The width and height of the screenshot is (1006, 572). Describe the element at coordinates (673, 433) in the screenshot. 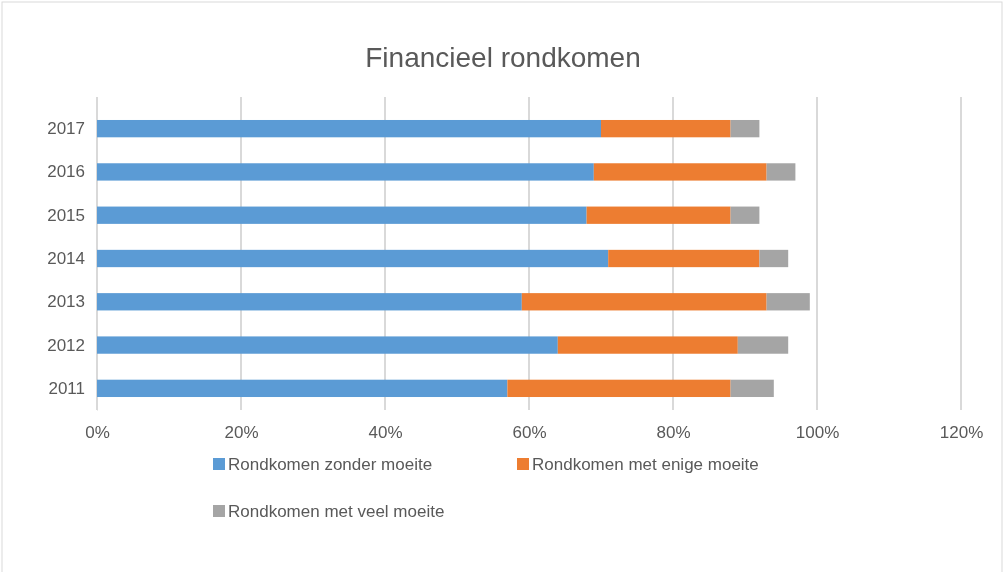

I see `x-tick-label: 80%` at that location.